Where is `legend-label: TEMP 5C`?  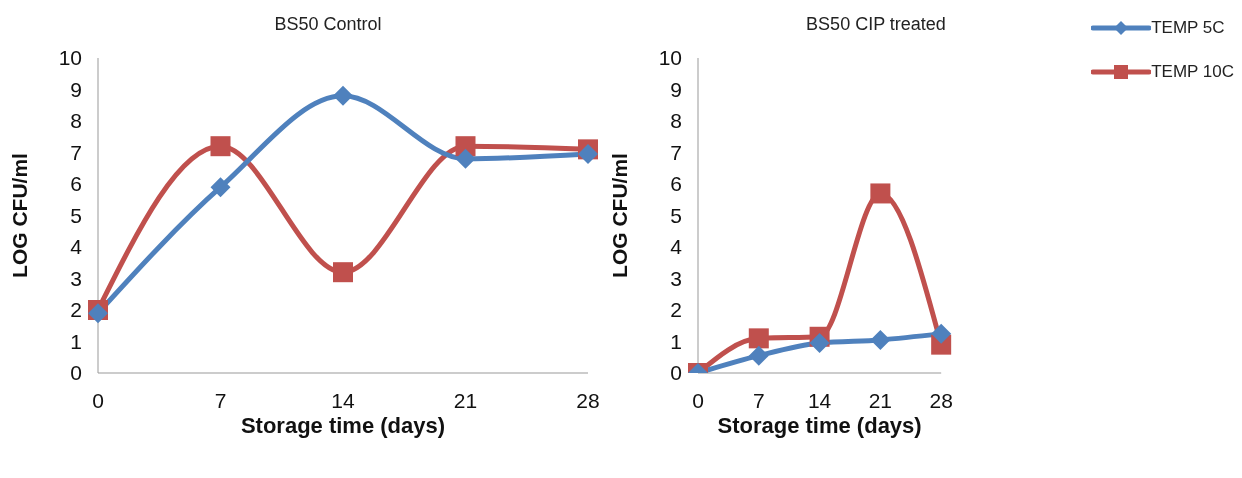 legend-label: TEMP 5C is located at coordinates (1188, 28).